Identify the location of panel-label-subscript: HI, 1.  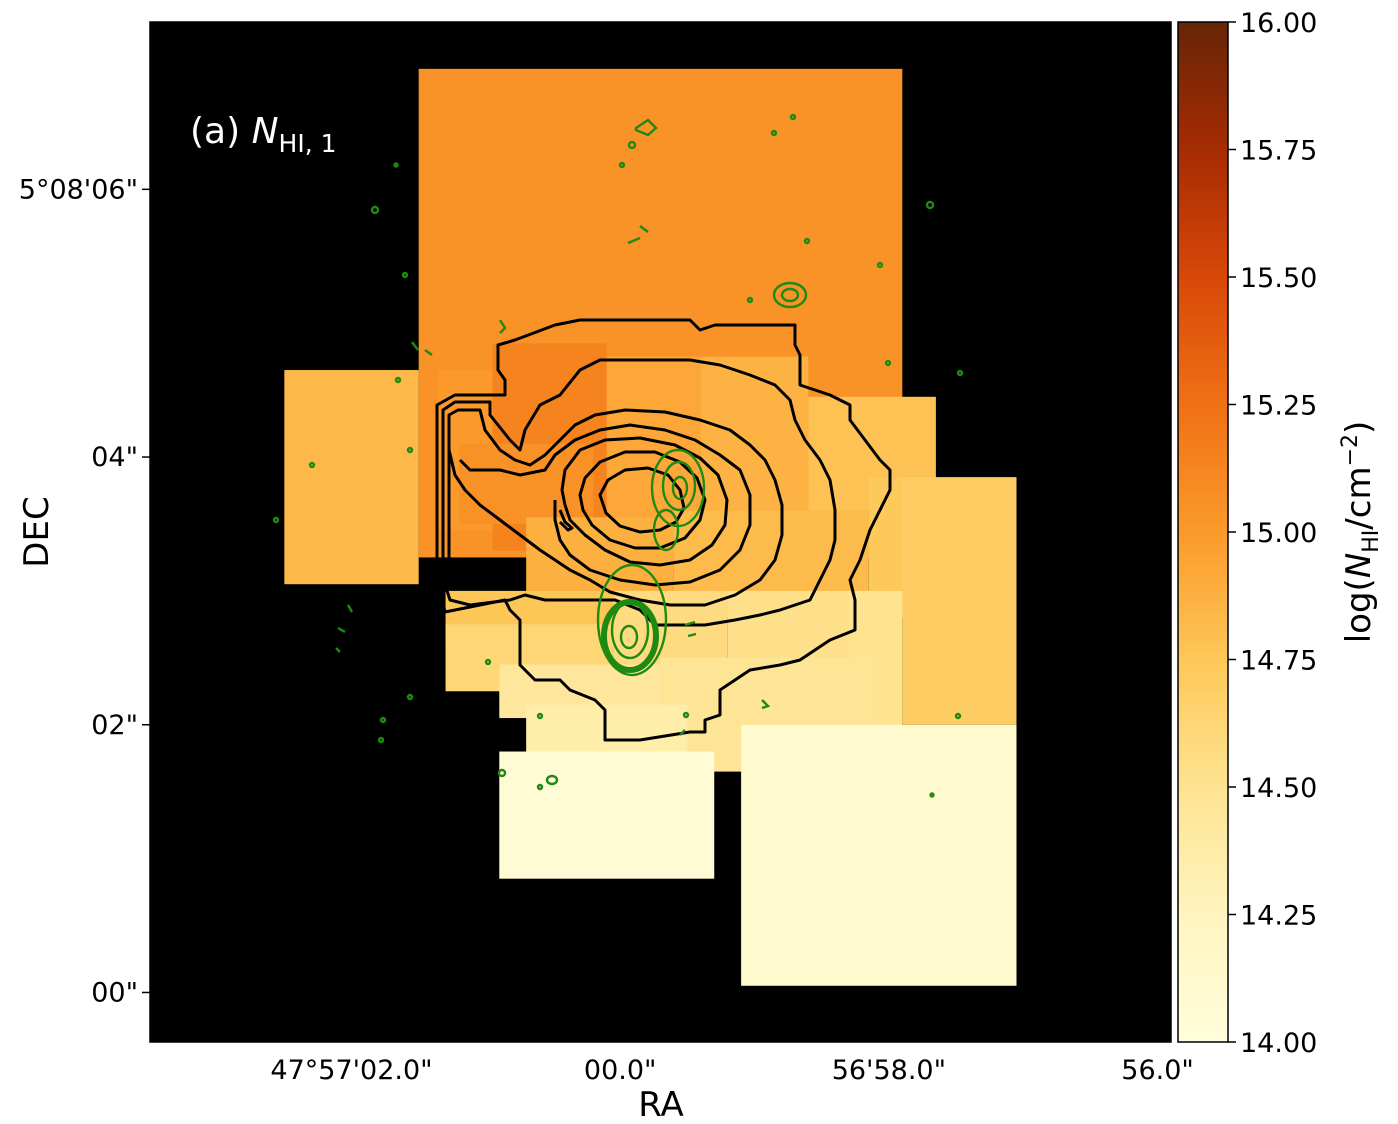
(308, 143).